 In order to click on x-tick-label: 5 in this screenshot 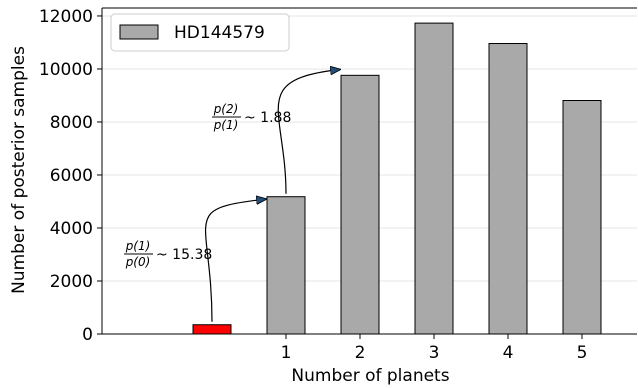, I will do `click(582, 353)`.